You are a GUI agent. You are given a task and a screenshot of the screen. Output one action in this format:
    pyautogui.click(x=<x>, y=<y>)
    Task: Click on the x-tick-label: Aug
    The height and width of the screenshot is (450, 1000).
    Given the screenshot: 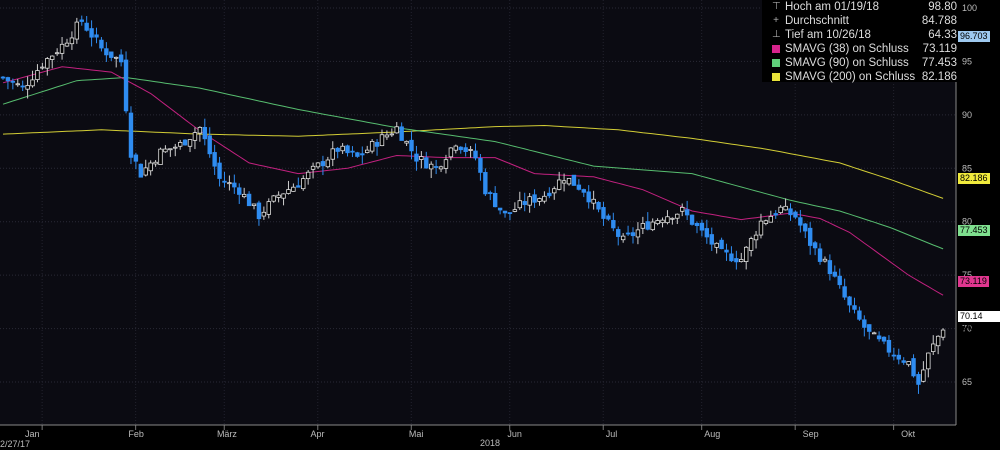 What is the action you would take?
    pyautogui.click(x=712, y=434)
    